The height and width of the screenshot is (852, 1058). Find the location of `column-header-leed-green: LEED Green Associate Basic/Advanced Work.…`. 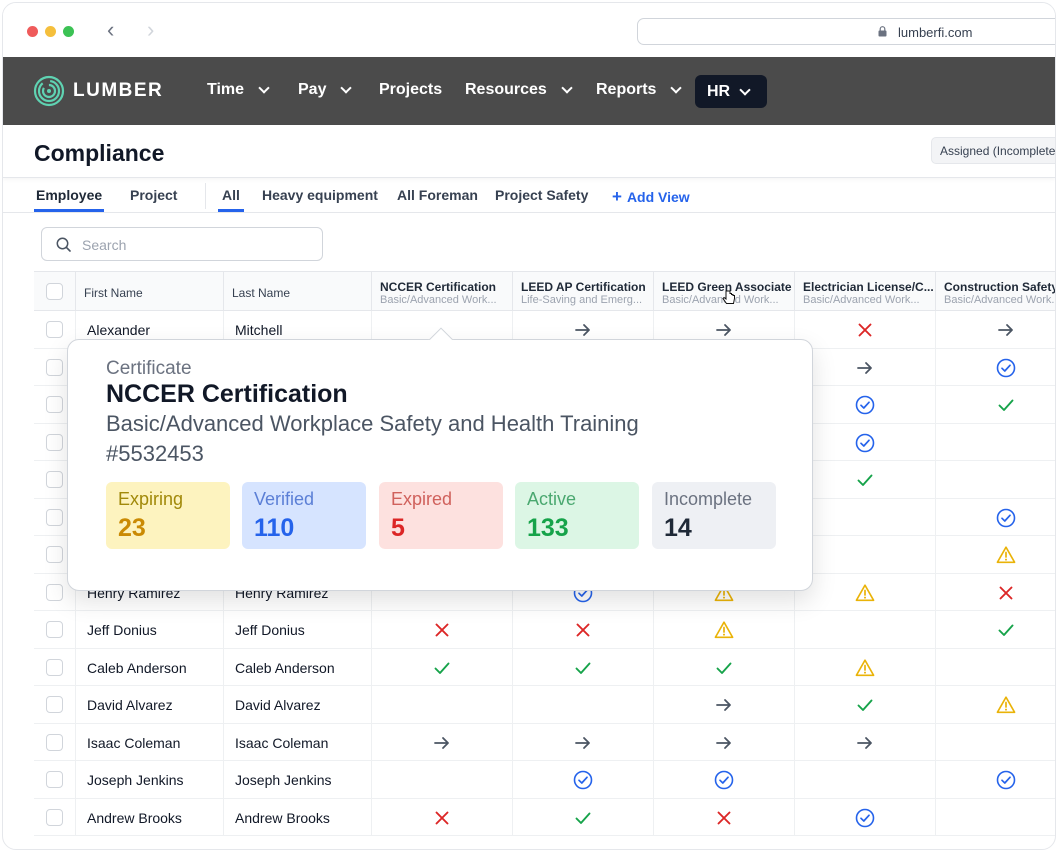

column-header-leed-green: LEED Green Associate Basic/Advanced Work.… is located at coordinates (723, 292).